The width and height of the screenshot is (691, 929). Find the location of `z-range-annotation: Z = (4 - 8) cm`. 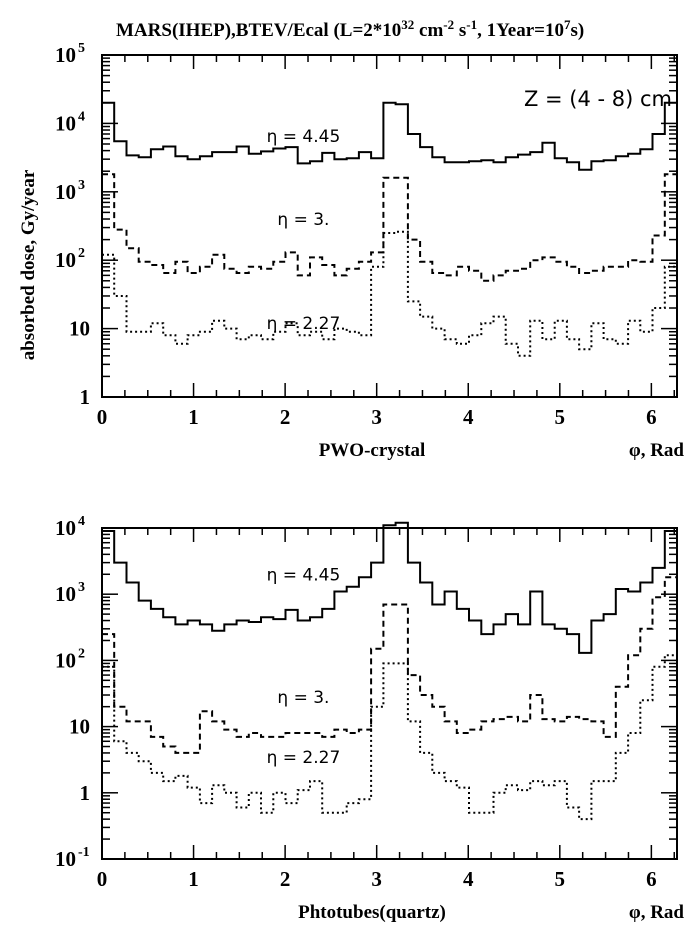

z-range-annotation: Z = (4 - 8) cm is located at coordinates (598, 99).